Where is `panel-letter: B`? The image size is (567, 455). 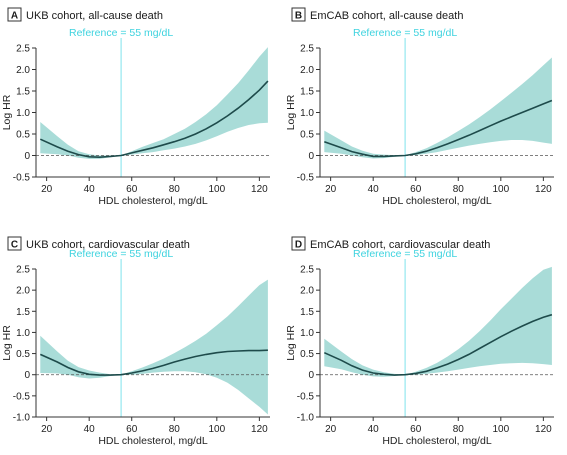 panel-letter: B is located at coordinates (298, 16).